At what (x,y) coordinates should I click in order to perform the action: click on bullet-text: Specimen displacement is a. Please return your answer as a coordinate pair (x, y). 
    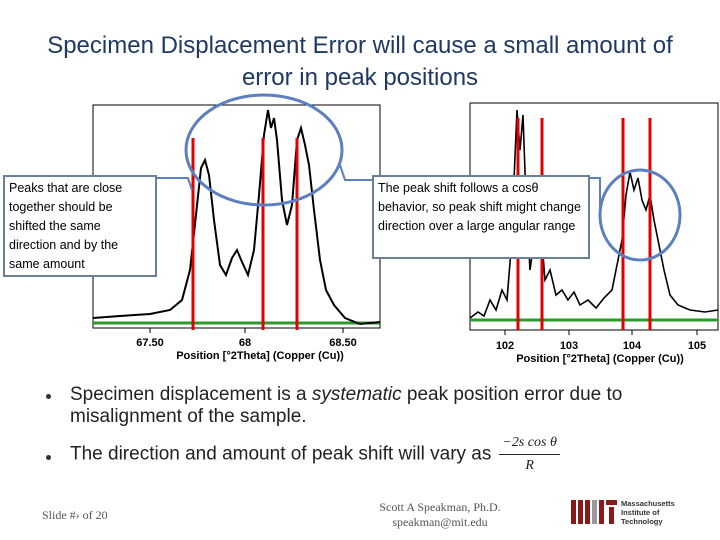
    Looking at the image, I should click on (191, 394).